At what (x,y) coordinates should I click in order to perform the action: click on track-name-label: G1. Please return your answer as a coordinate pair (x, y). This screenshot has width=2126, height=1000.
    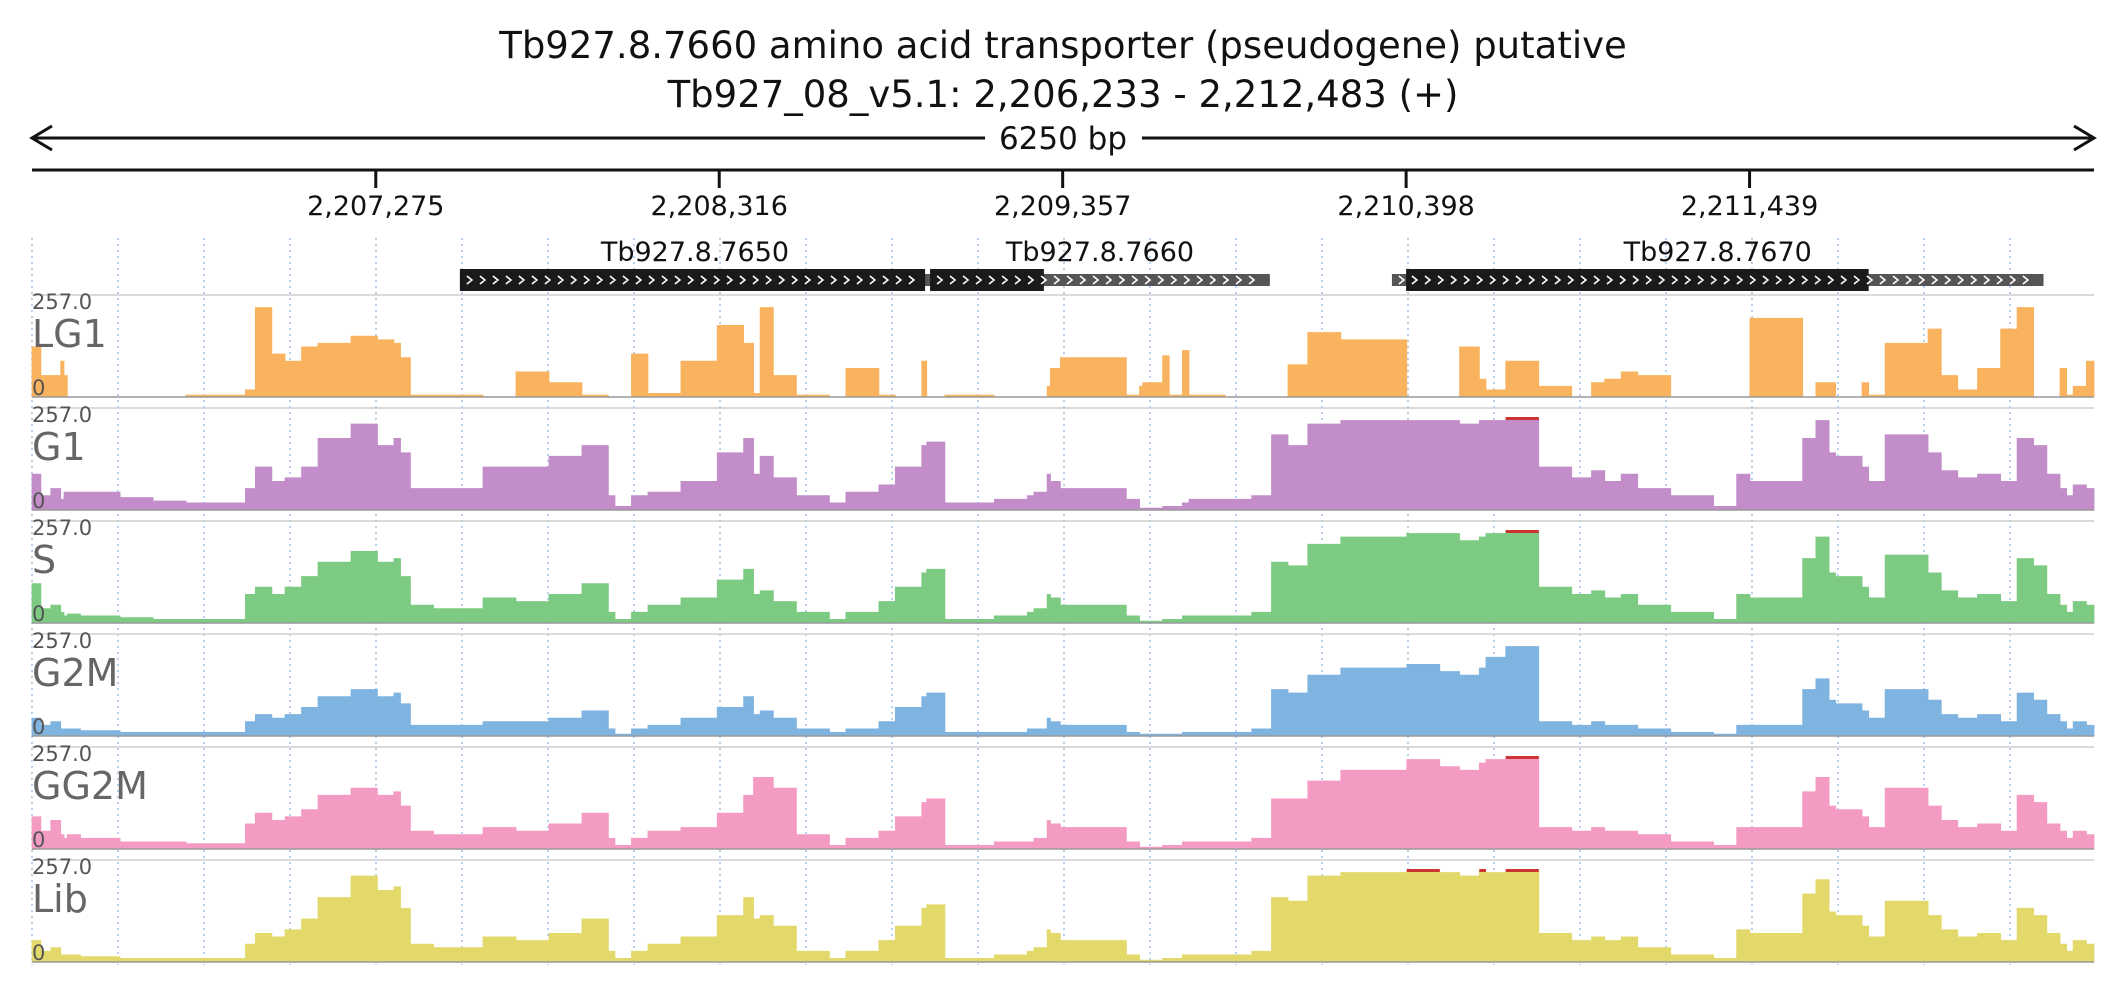
    Looking at the image, I should click on (59, 447).